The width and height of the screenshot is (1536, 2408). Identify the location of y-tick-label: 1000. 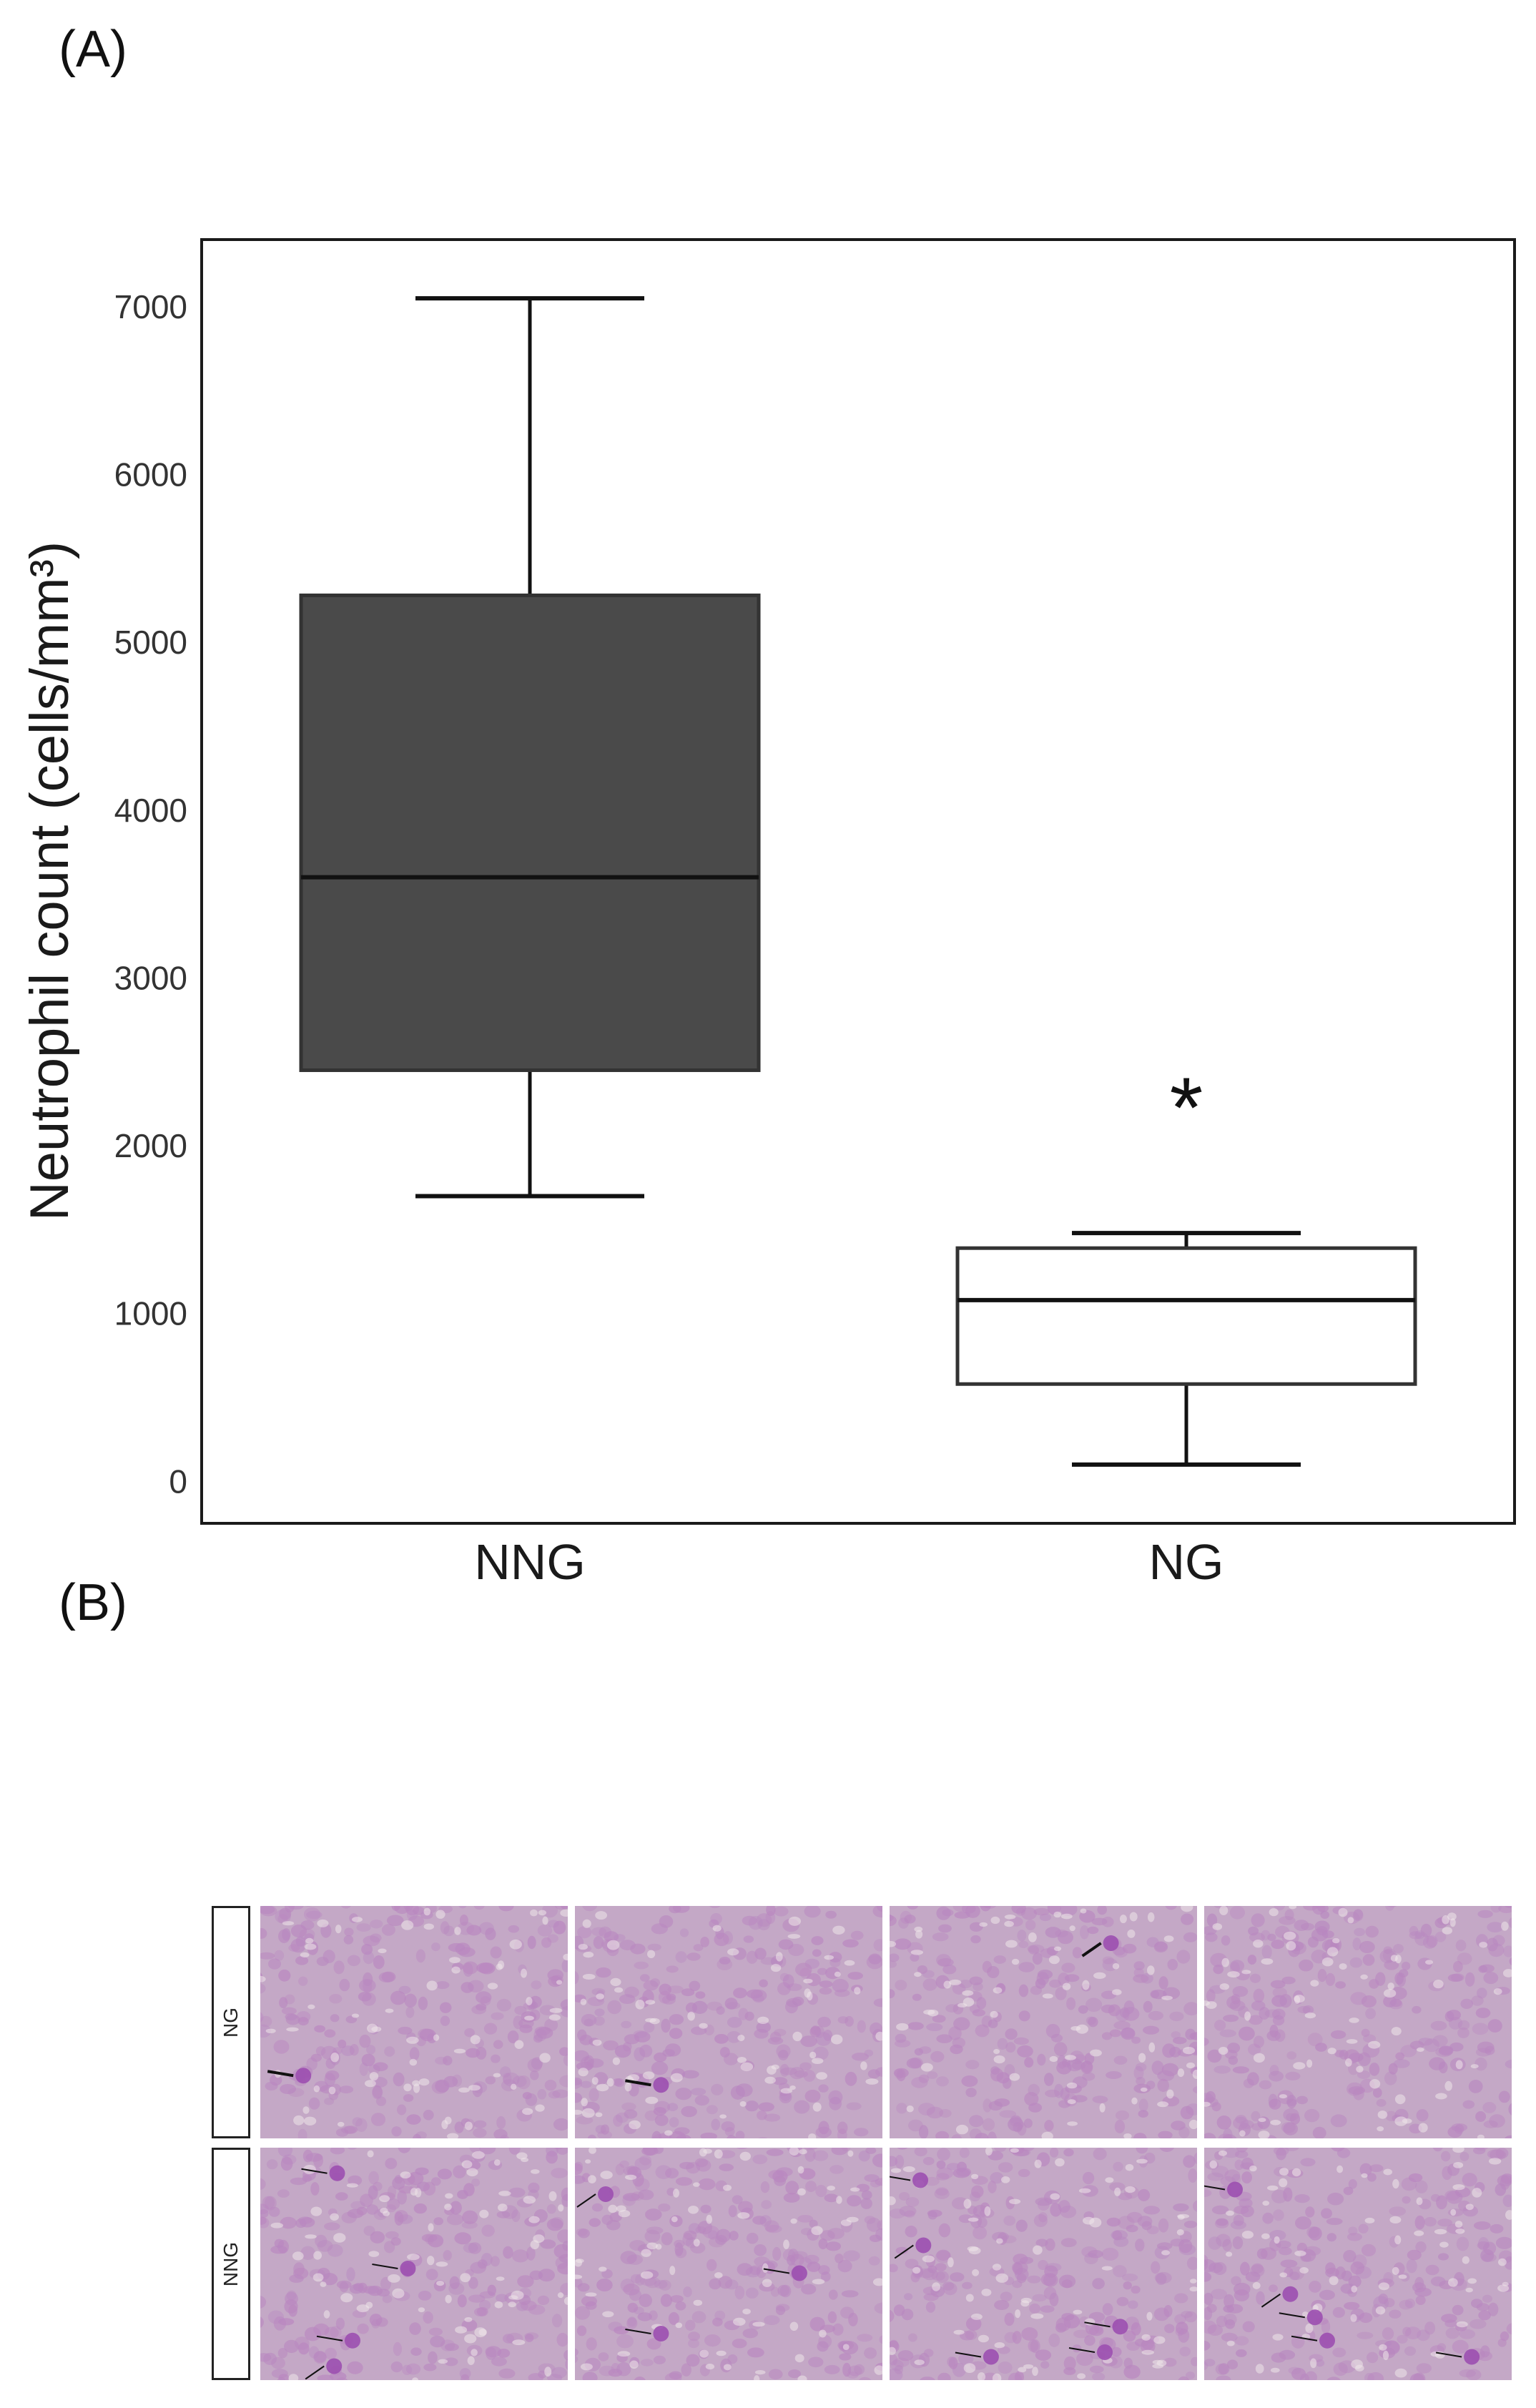
(150, 1313).